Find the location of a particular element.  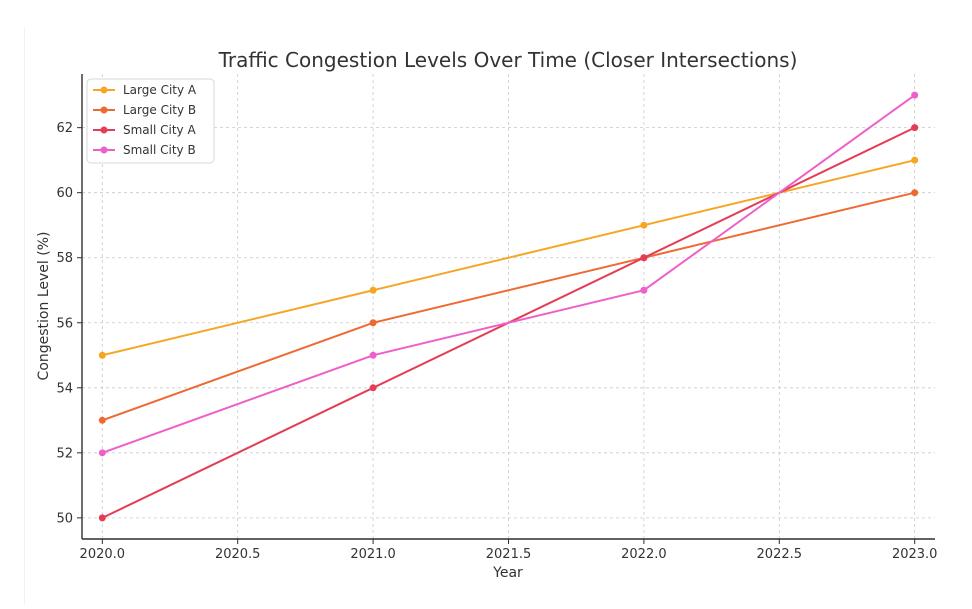

legend-item-large-city-b: Large City B is located at coordinates (144, 110).